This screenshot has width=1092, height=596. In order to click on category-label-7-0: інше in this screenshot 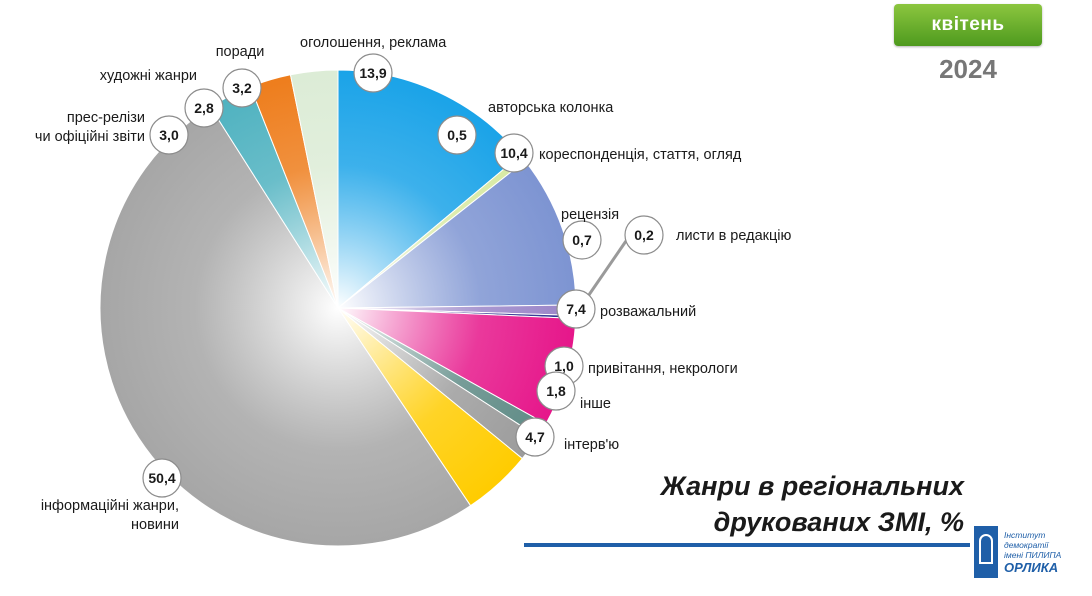, I will do `click(595, 404)`.